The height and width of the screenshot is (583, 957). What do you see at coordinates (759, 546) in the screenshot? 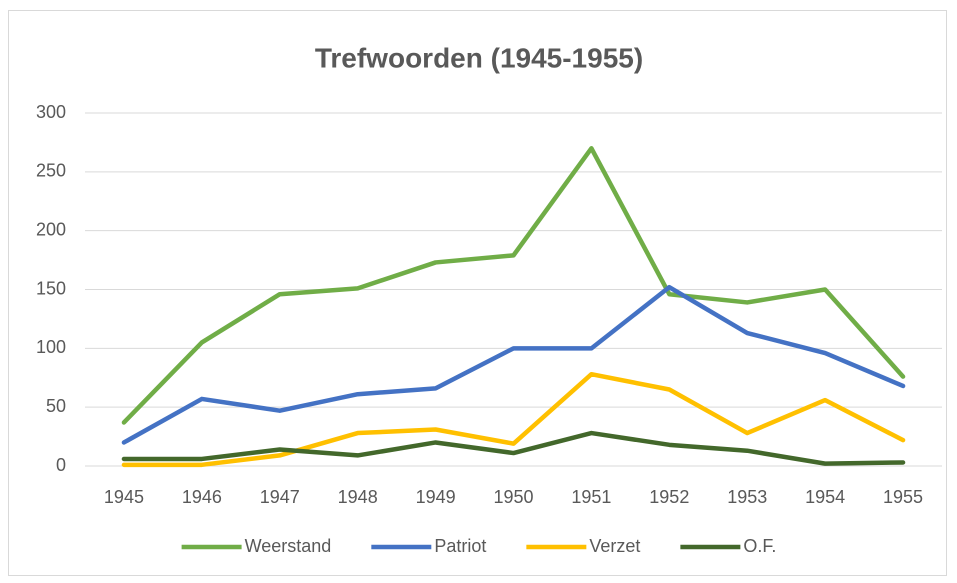
I see `legend-label: O.F.` at bounding box center [759, 546].